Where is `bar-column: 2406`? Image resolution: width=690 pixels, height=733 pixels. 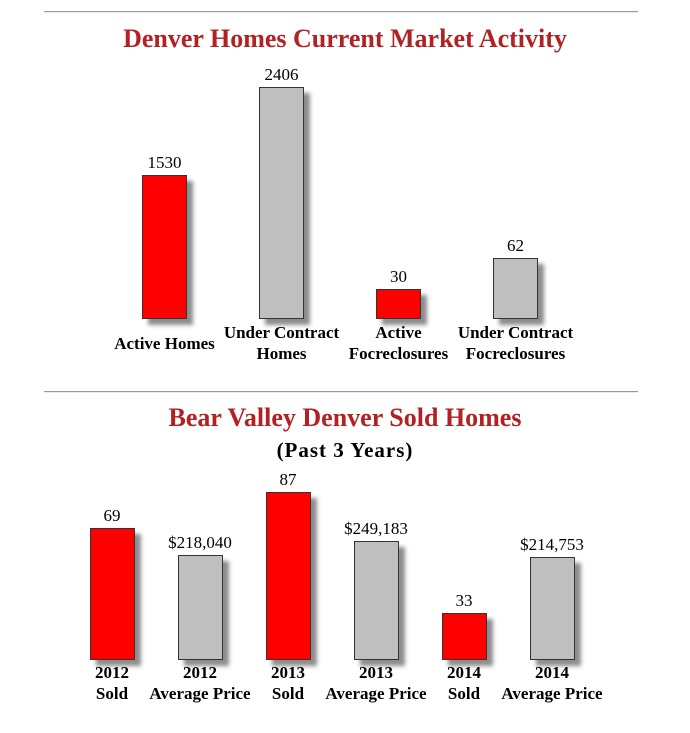
bar-column: 2406 is located at coordinates (281, 191).